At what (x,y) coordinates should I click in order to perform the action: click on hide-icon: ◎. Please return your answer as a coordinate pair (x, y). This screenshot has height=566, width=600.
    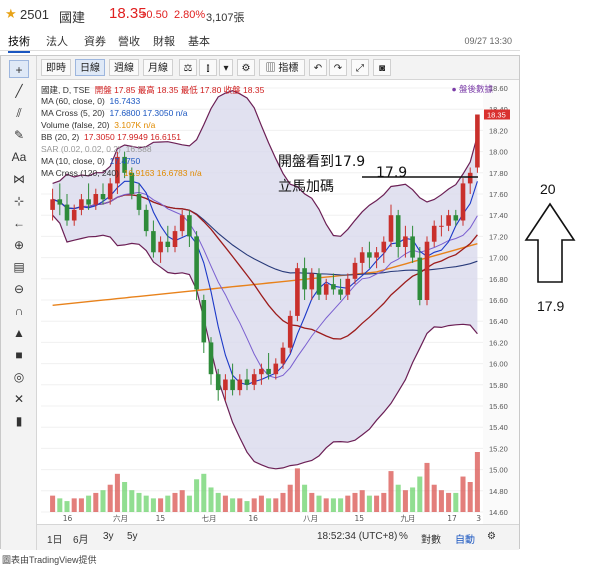
    Looking at the image, I should click on (19, 377).